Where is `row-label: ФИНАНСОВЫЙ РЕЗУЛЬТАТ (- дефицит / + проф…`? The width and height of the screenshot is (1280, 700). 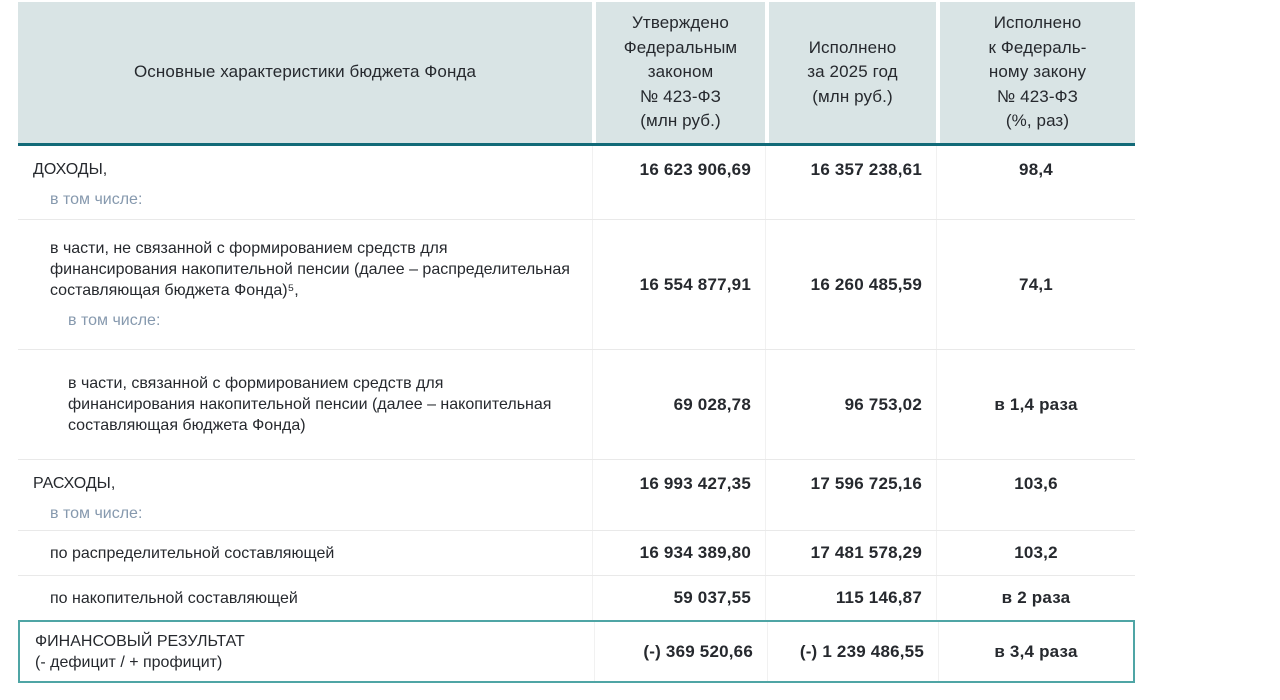
row-label: ФИНАНСОВЫЙ РЕЗУЛЬТАТ (- дефицит / + проф… is located at coordinates (140, 651).